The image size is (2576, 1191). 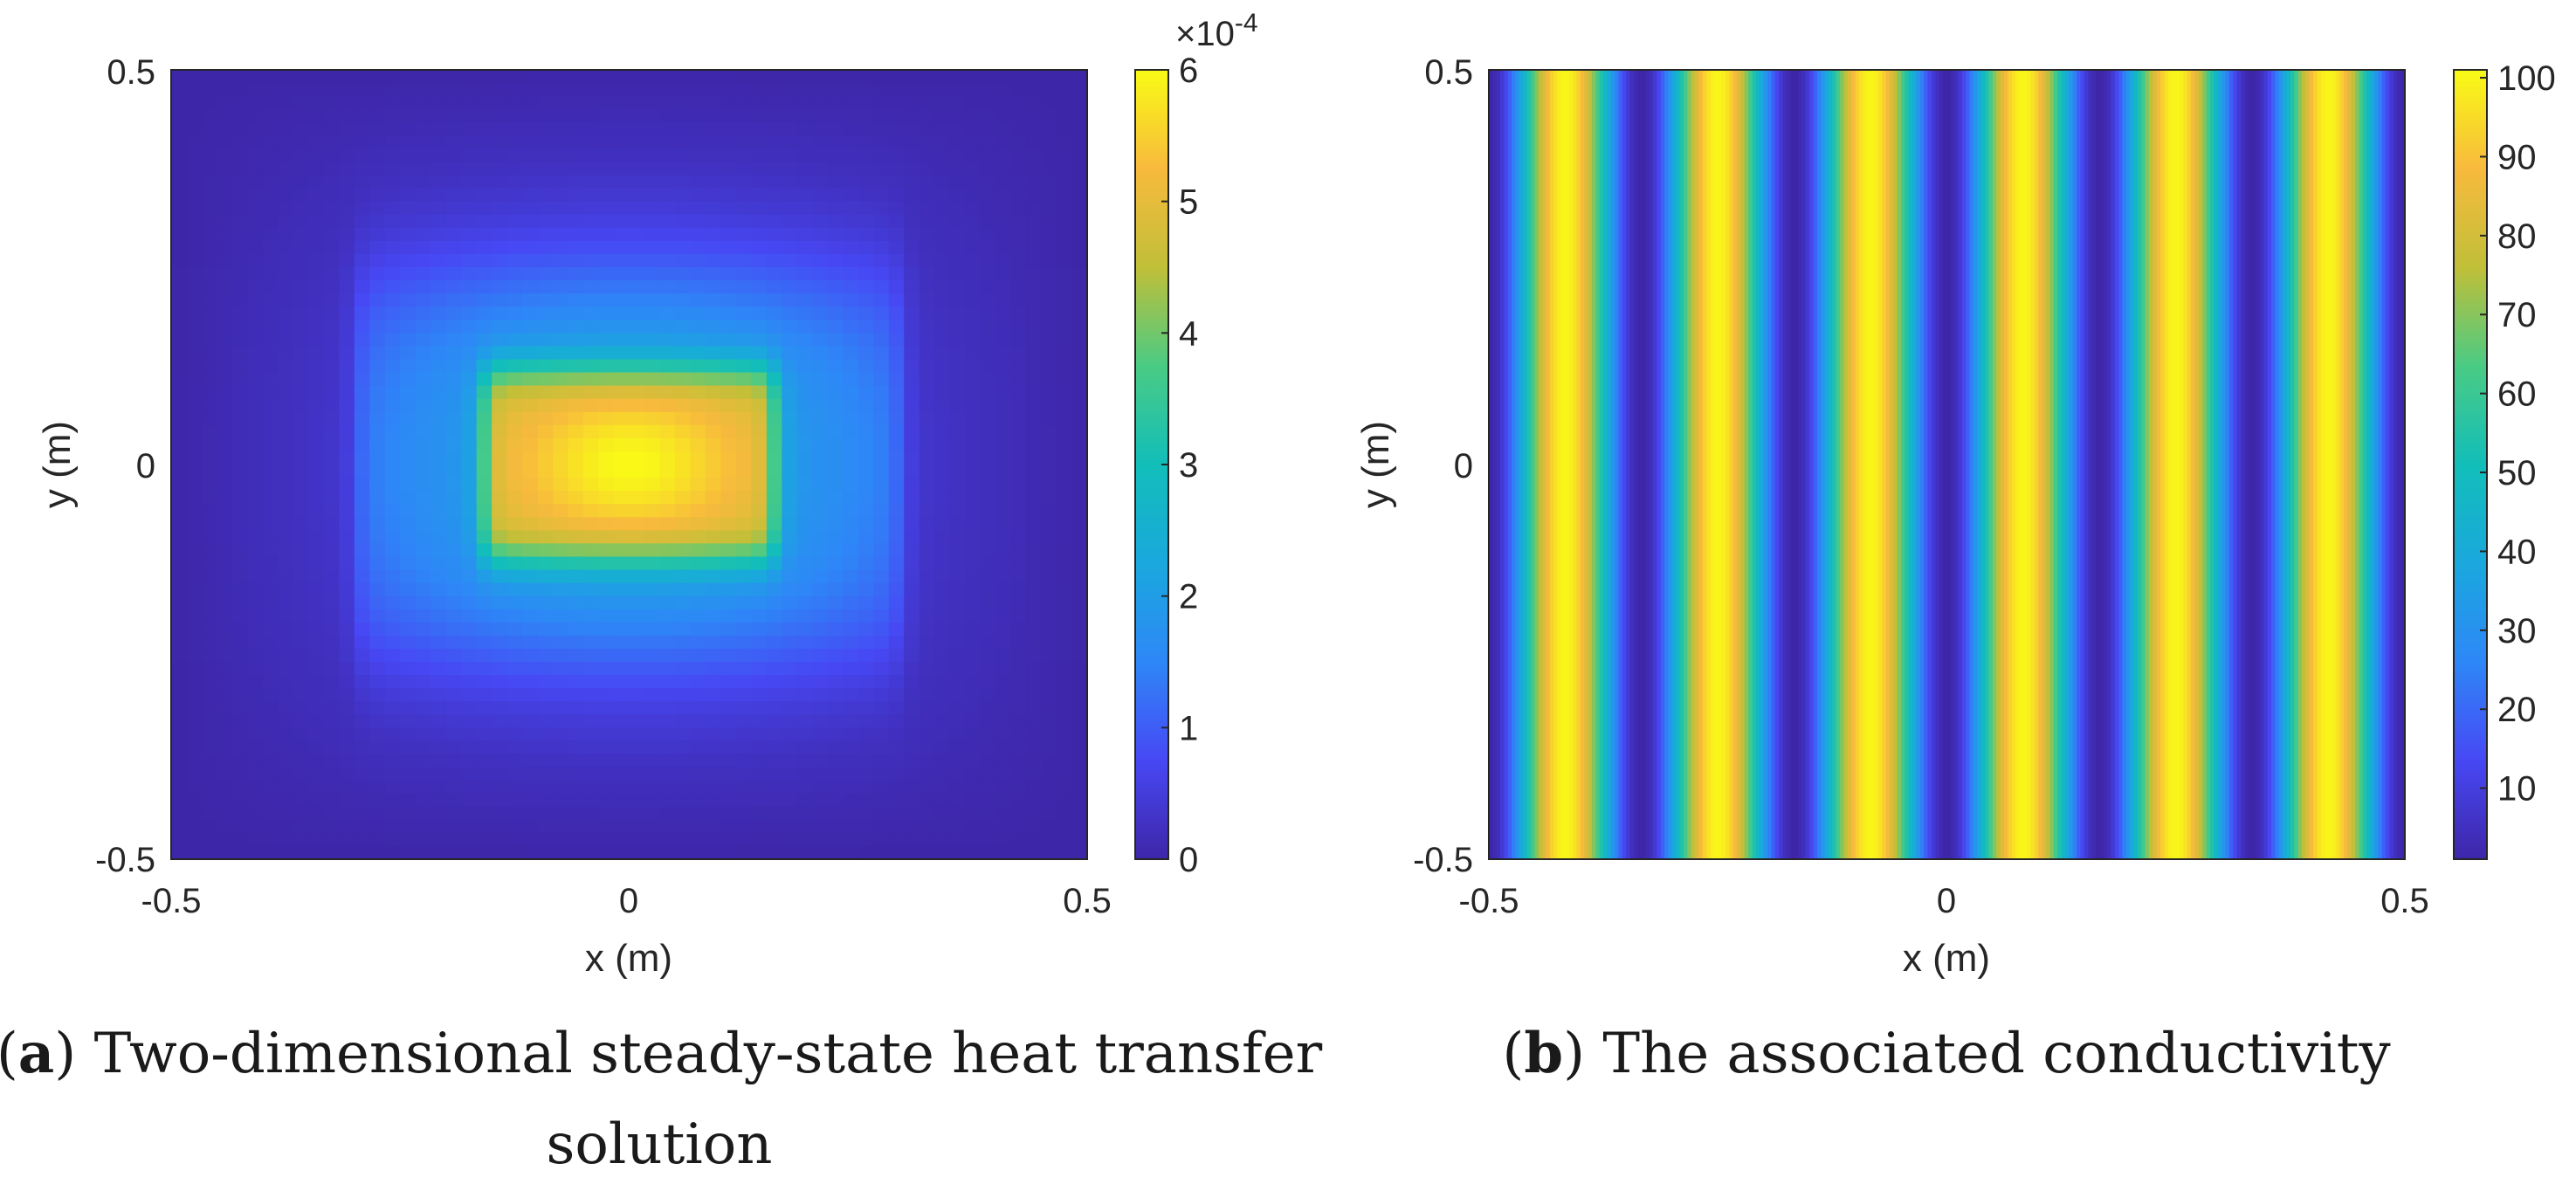 I want to click on x-tick-label: 0.5, so click(x=2404, y=901).